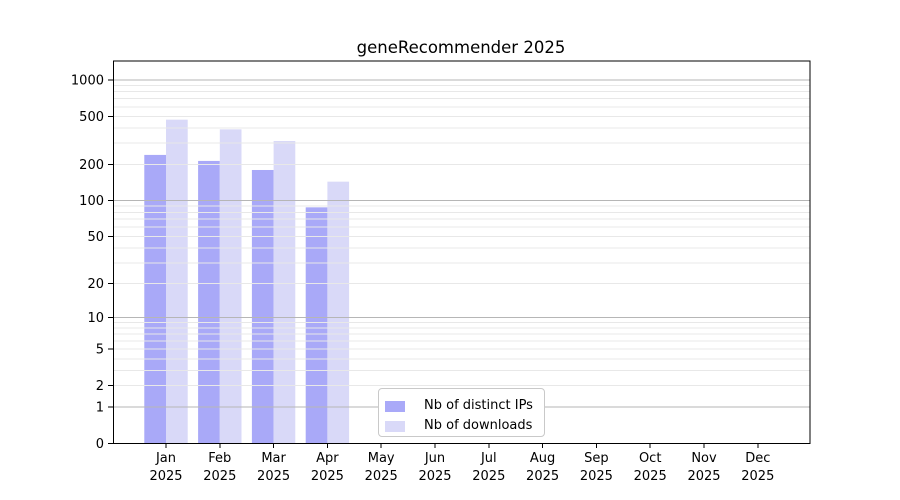  I want to click on bar-downloads-jan, so click(177, 281).